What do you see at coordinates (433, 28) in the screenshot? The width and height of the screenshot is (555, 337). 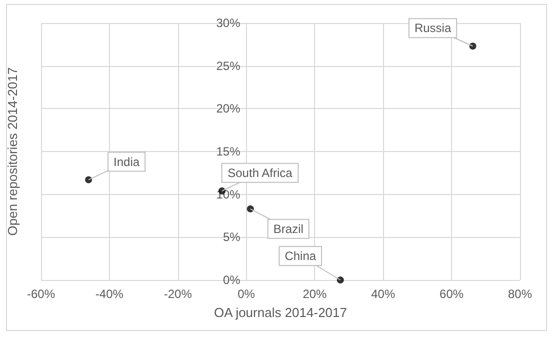 I see `annotation: Russia` at bounding box center [433, 28].